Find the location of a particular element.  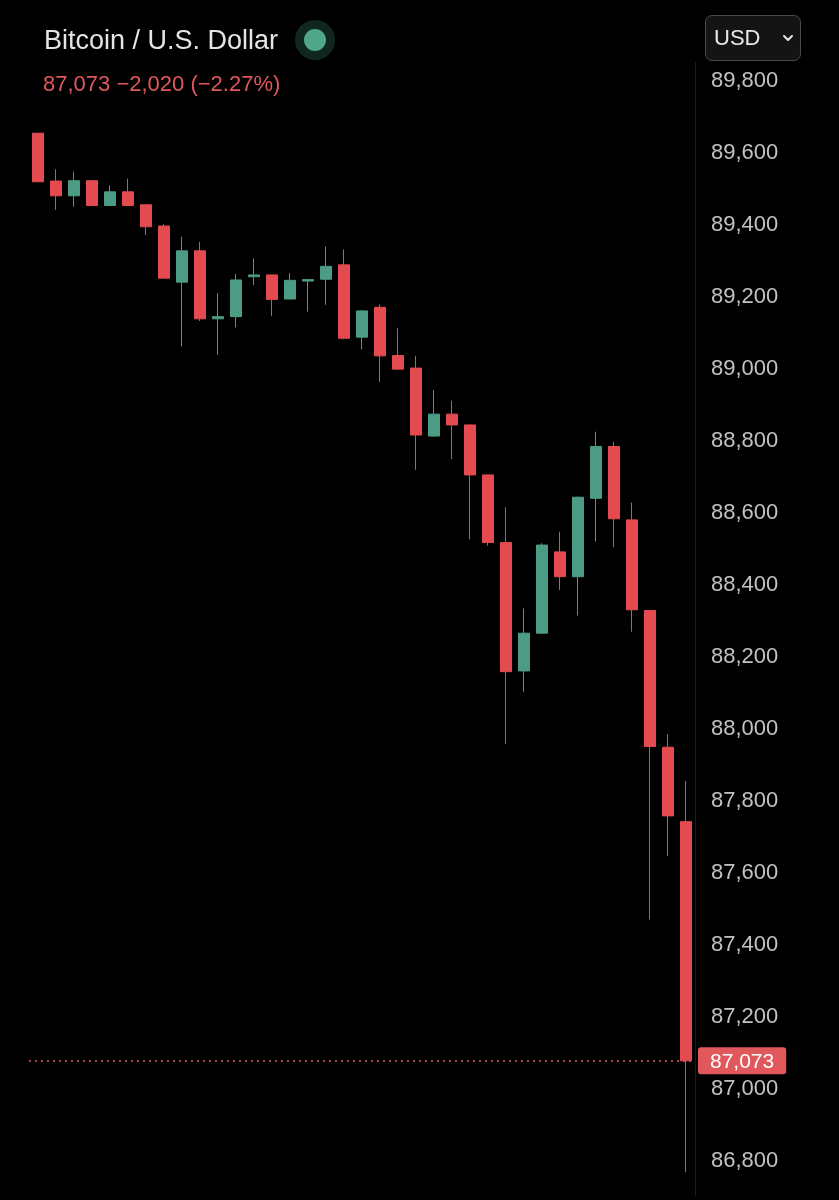

y-tick-label: 87,600 is located at coordinates (745, 871).